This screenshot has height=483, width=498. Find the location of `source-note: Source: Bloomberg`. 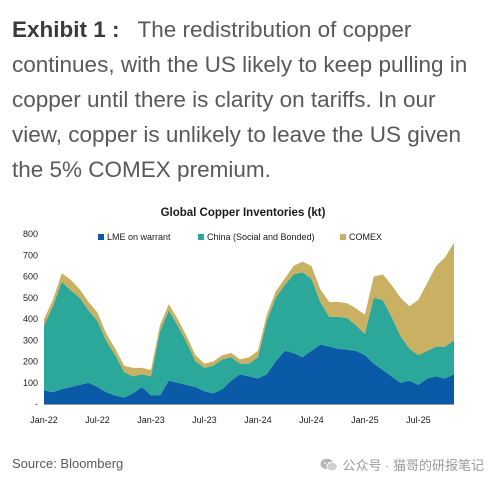

source-note: Source: Bloomberg is located at coordinates (68, 463).